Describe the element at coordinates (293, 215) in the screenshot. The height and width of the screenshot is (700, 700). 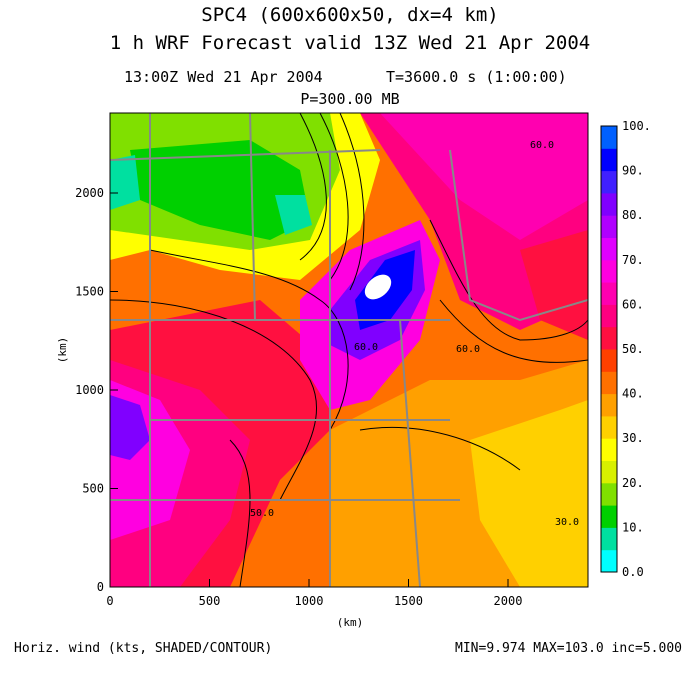
I see `northwest-core` at that location.